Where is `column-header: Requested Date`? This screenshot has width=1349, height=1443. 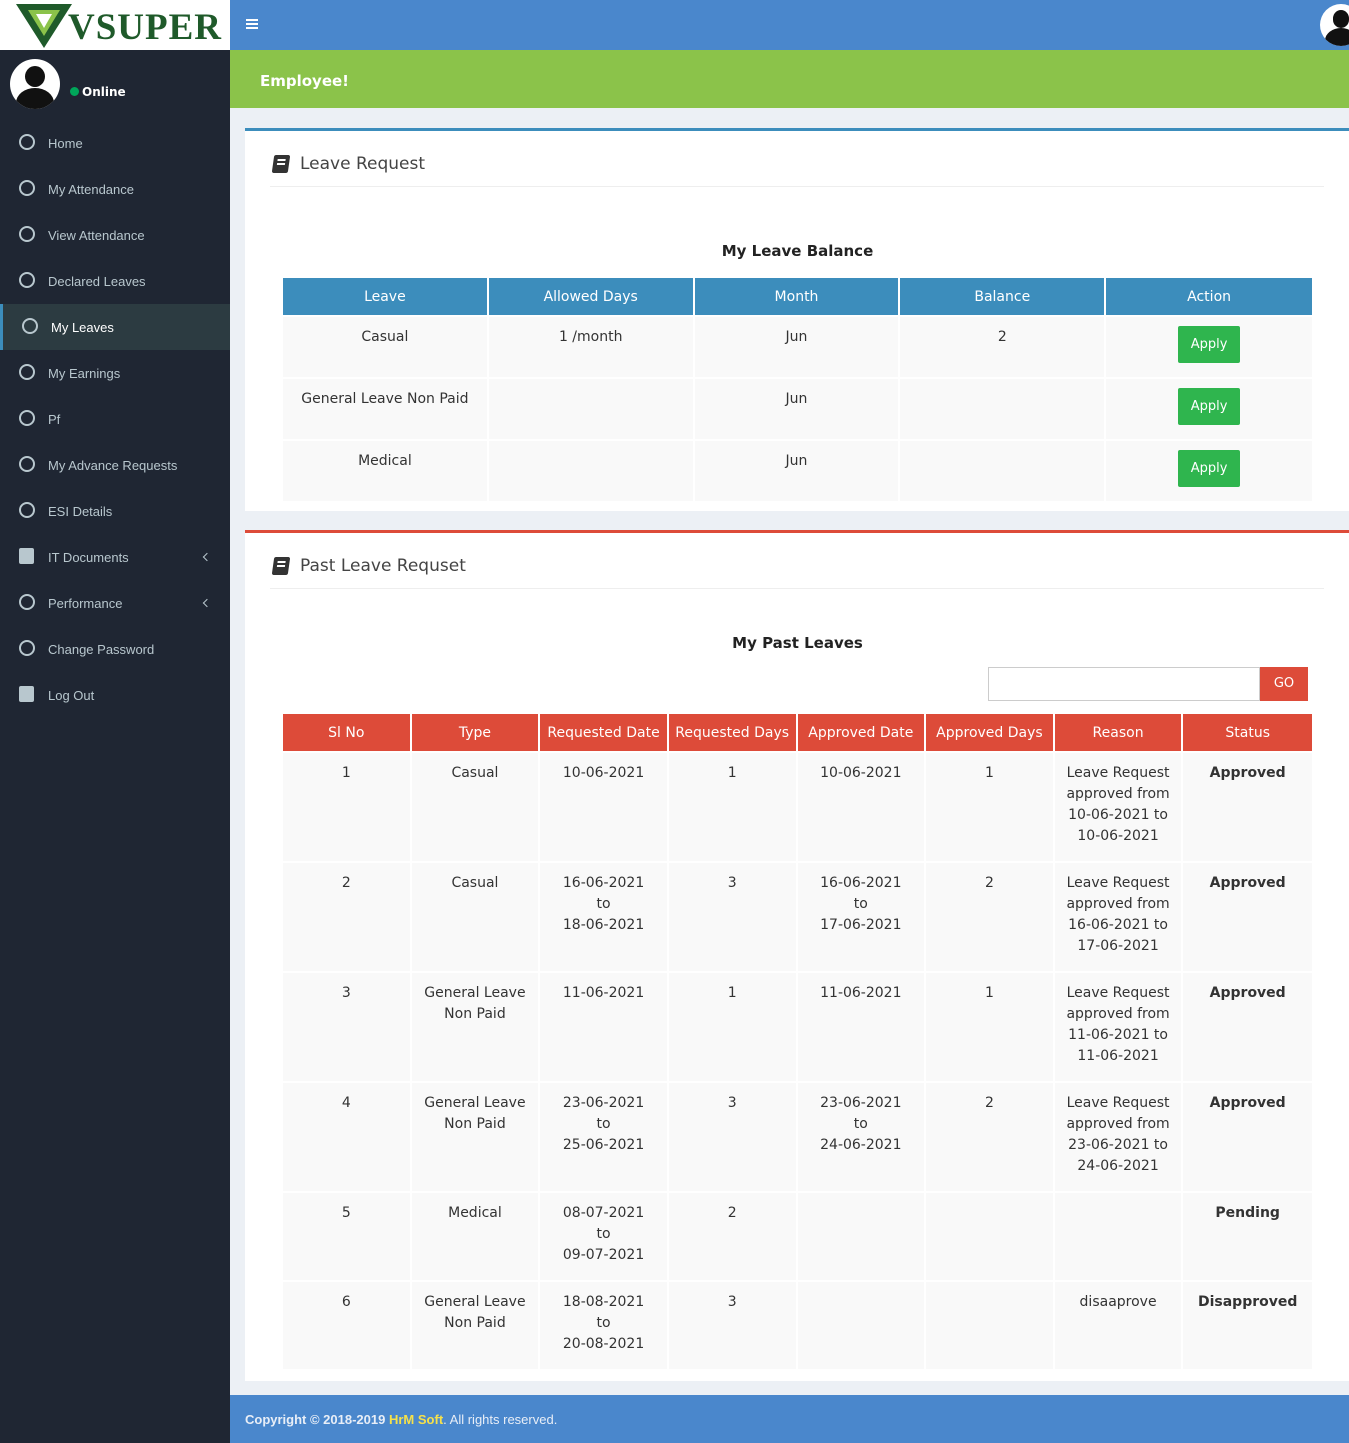 column-header: Requested Date is located at coordinates (604, 732).